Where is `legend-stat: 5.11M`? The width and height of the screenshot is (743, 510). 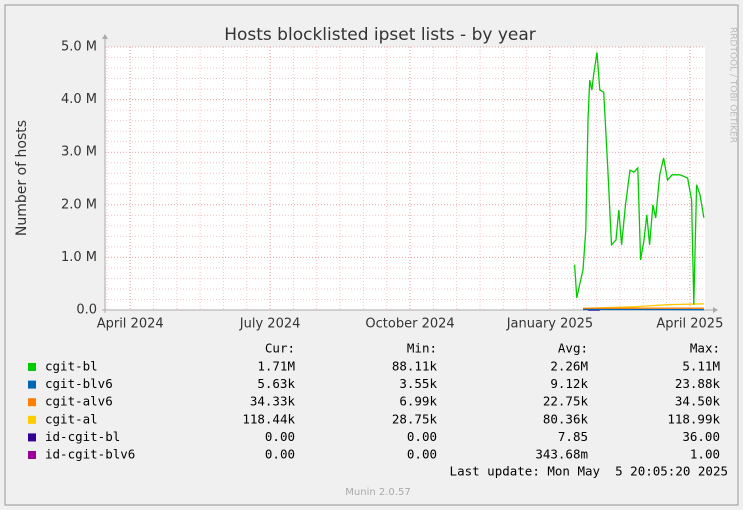 legend-stat: 5.11M is located at coordinates (701, 366).